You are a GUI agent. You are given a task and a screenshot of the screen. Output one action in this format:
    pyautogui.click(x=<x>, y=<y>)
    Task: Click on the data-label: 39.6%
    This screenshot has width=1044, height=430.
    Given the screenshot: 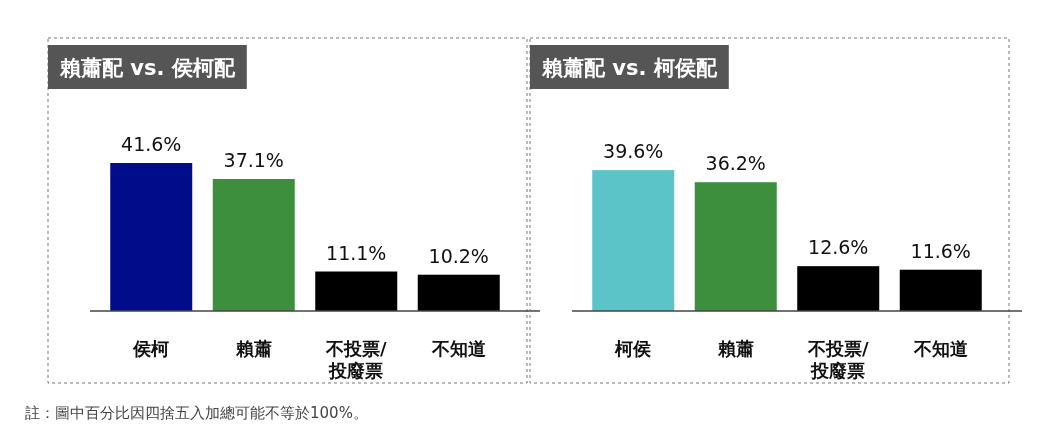 What is the action you would take?
    pyautogui.click(x=633, y=151)
    